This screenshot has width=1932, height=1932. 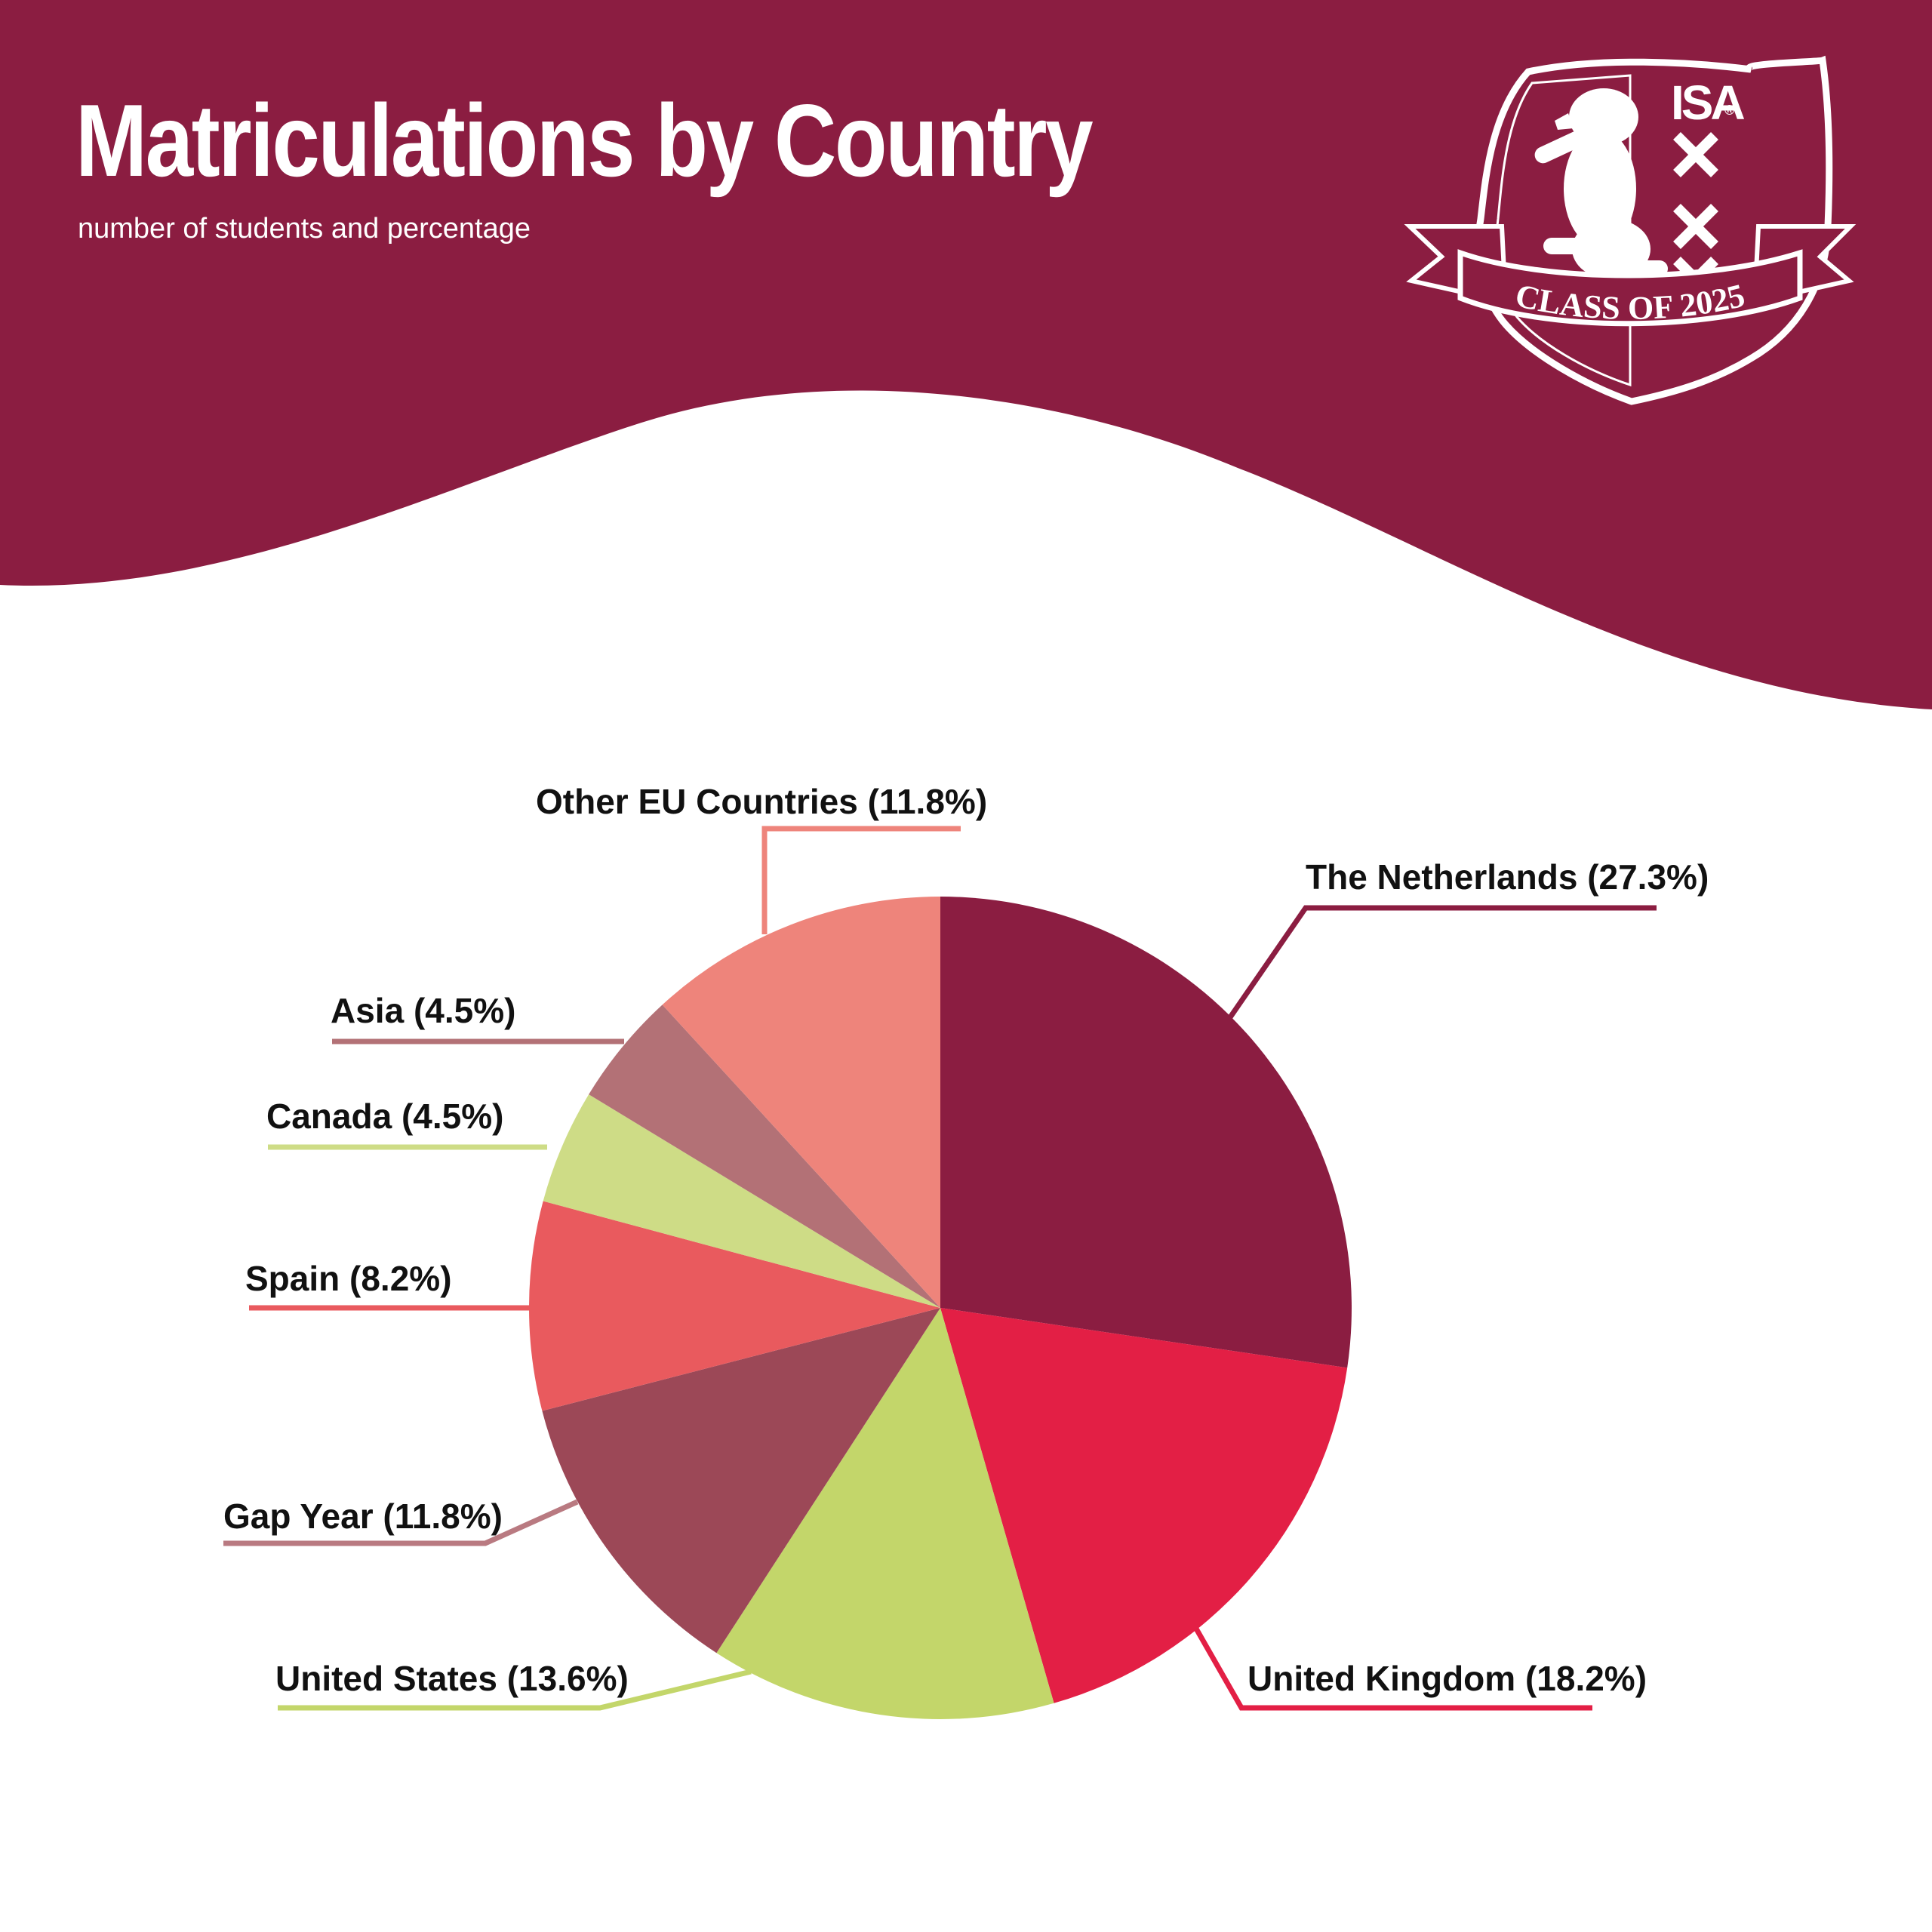 I want to click on slice-label-canada: Canada (4.5%), so click(x=384, y=1116).